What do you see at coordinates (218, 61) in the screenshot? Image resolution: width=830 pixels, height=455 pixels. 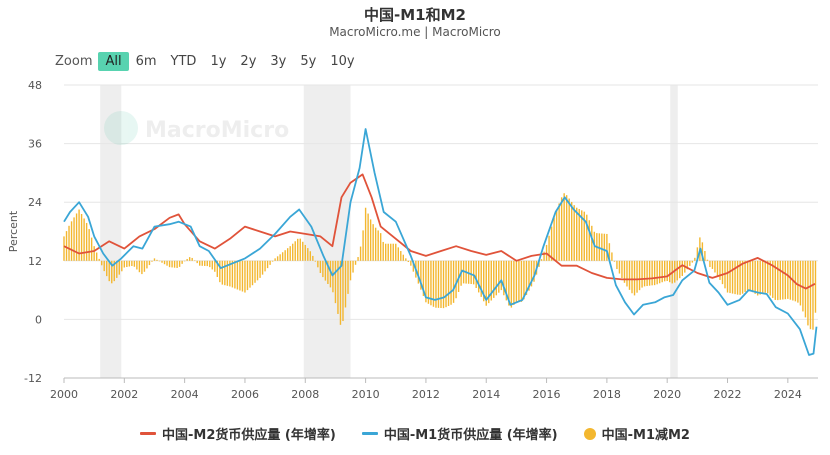 I see `zoom-1y-button: 1y` at bounding box center [218, 61].